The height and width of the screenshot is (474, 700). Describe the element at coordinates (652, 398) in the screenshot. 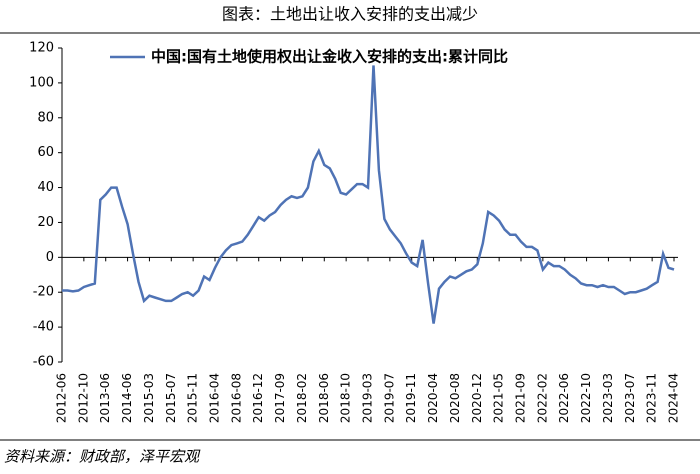

I see `x-tick-label: 2023-11` at that location.